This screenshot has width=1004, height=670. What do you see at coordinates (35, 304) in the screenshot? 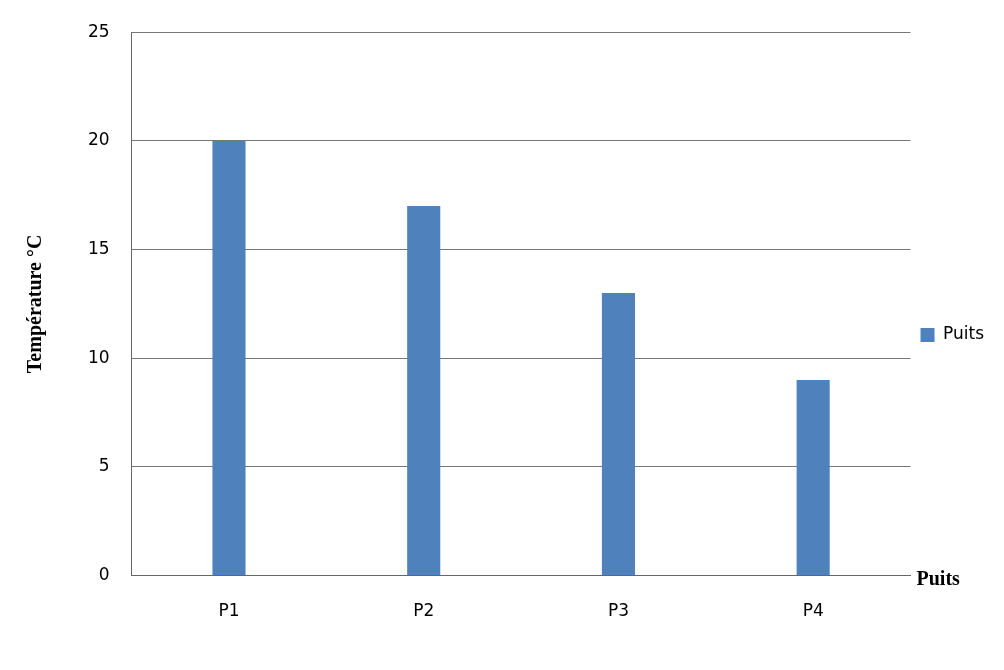
I see `y-axis-title: Température °C` at bounding box center [35, 304].